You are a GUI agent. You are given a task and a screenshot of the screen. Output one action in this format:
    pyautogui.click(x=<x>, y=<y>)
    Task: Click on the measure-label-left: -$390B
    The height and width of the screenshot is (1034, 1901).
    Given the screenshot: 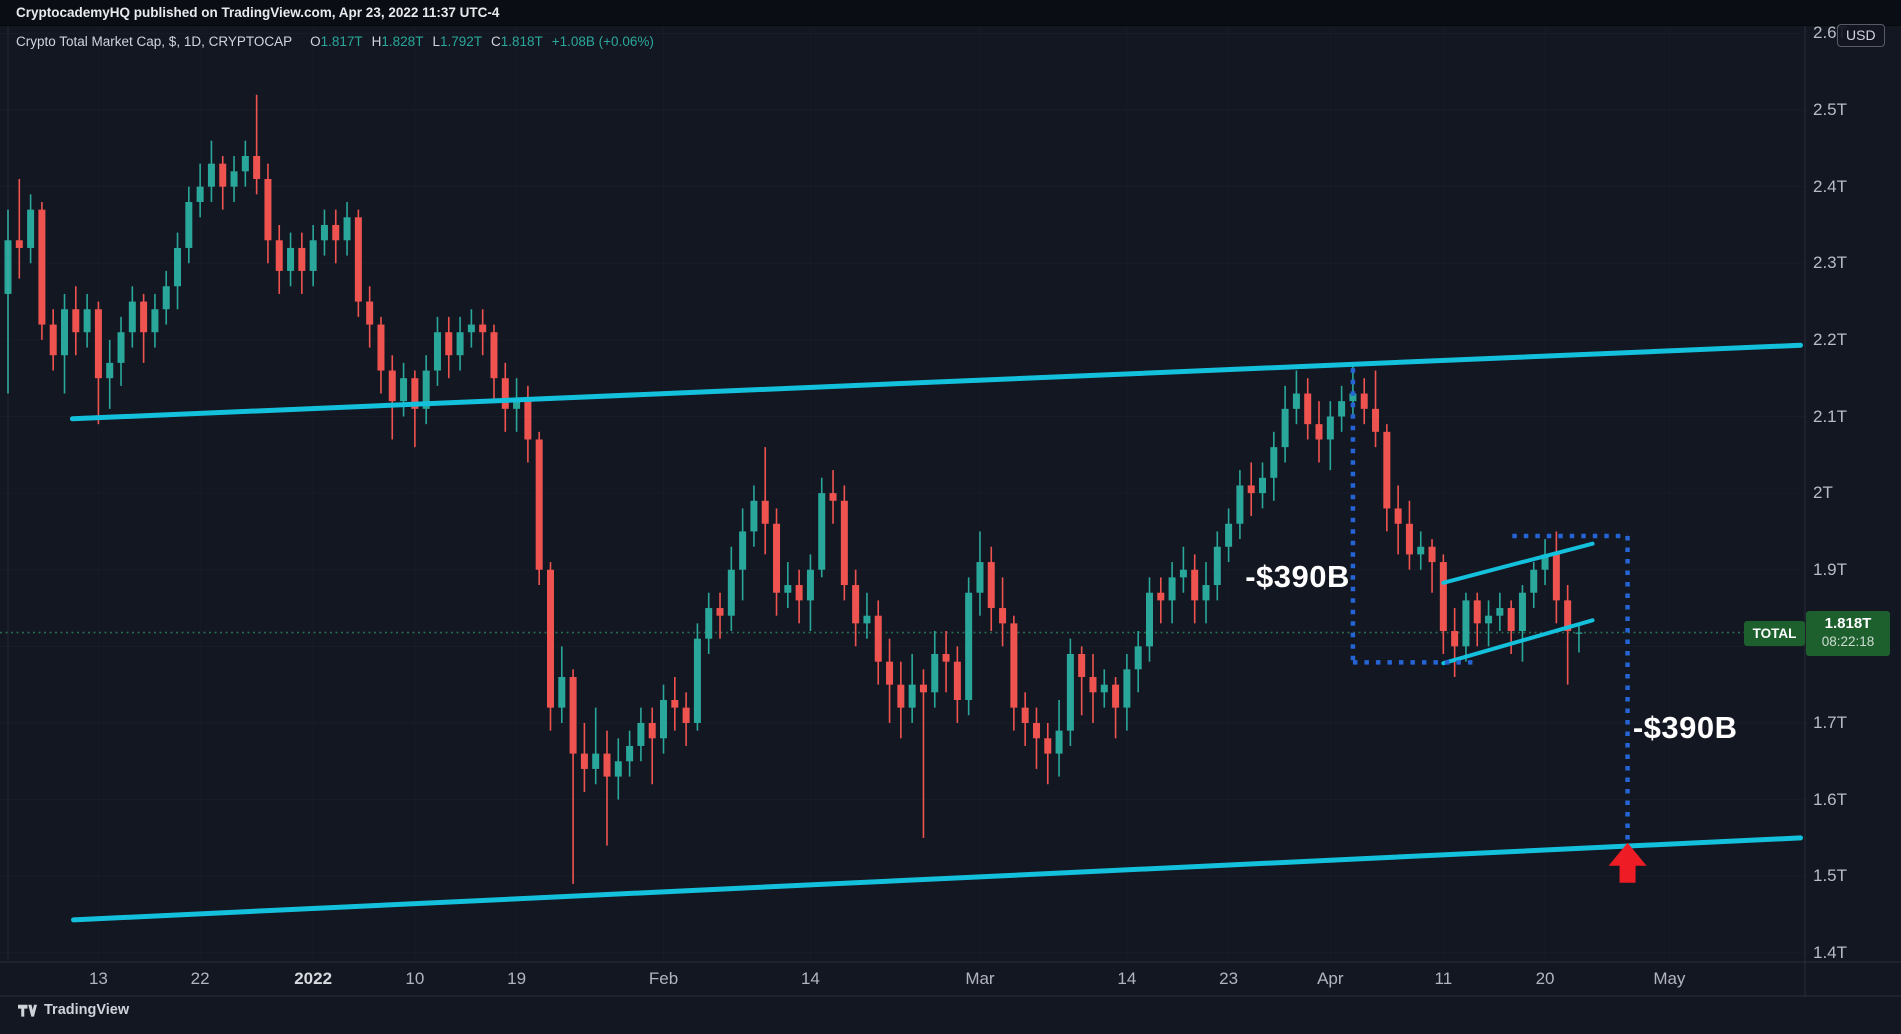 What is the action you would take?
    pyautogui.click(x=1297, y=576)
    